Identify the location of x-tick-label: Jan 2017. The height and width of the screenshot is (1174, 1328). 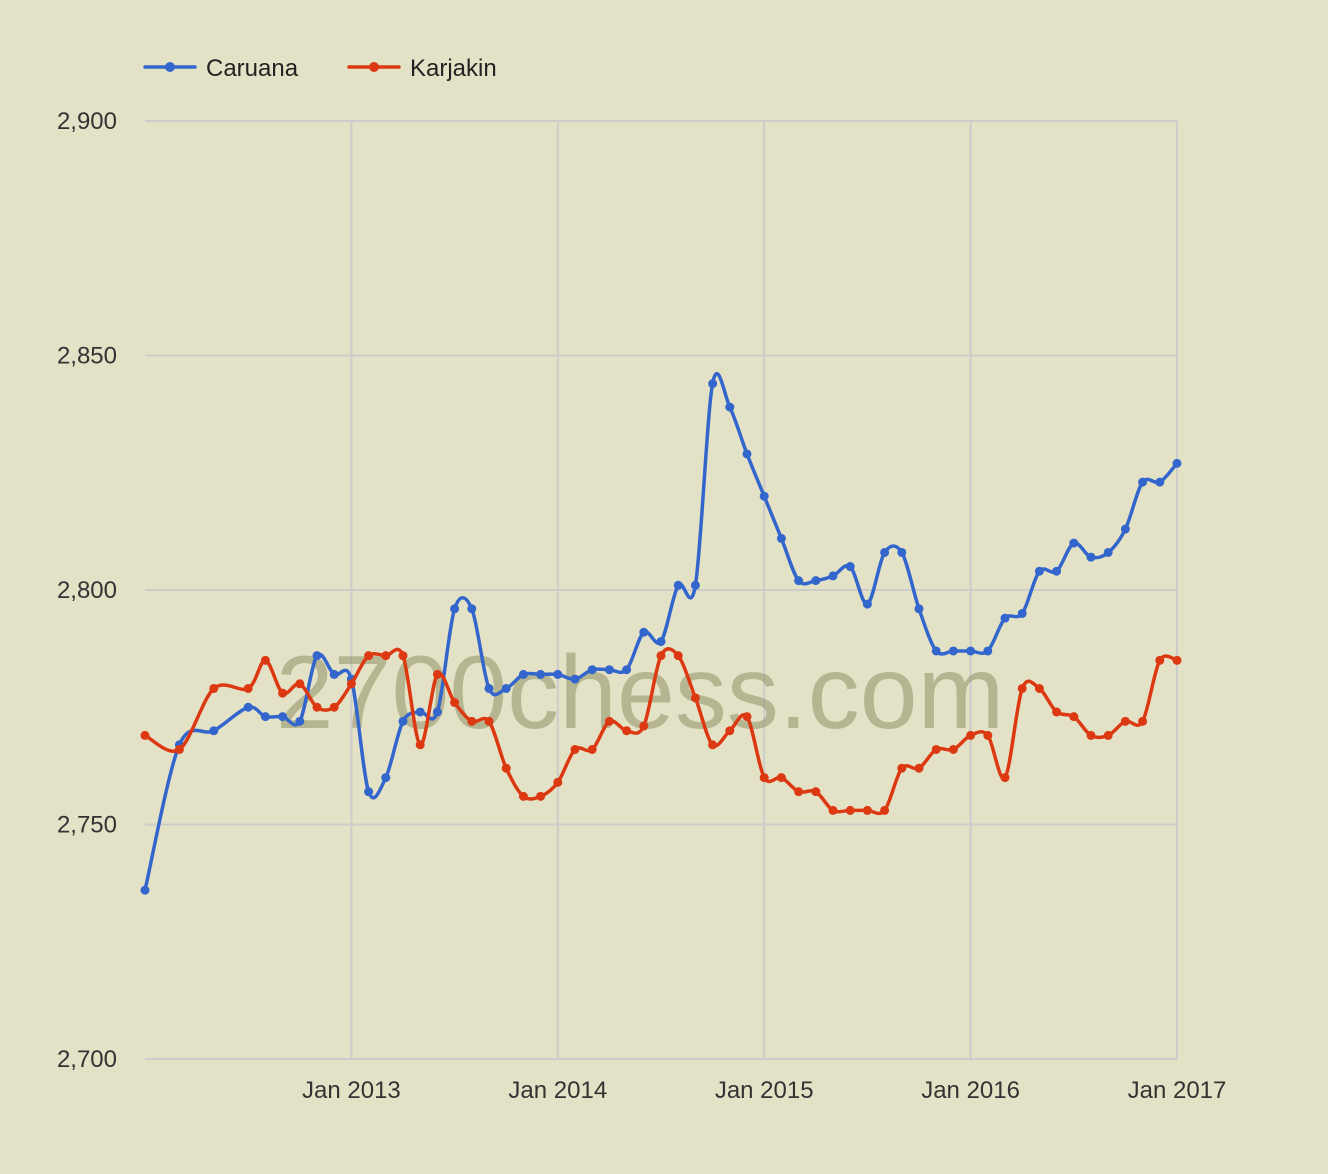
(1177, 1090).